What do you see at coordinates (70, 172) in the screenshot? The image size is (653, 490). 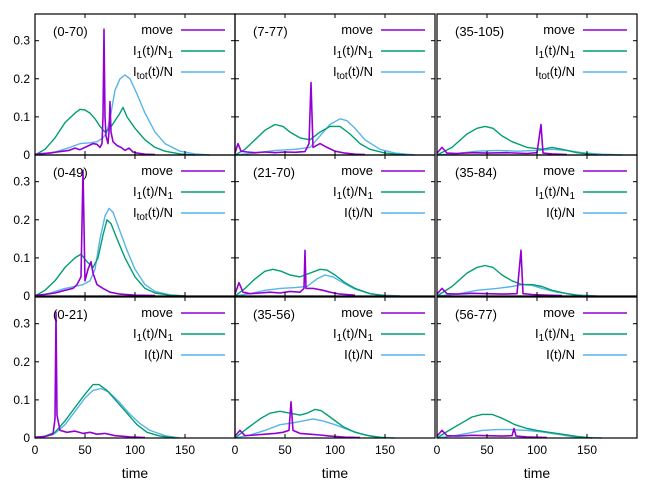 I see `panel-title: (0-49)` at bounding box center [70, 172].